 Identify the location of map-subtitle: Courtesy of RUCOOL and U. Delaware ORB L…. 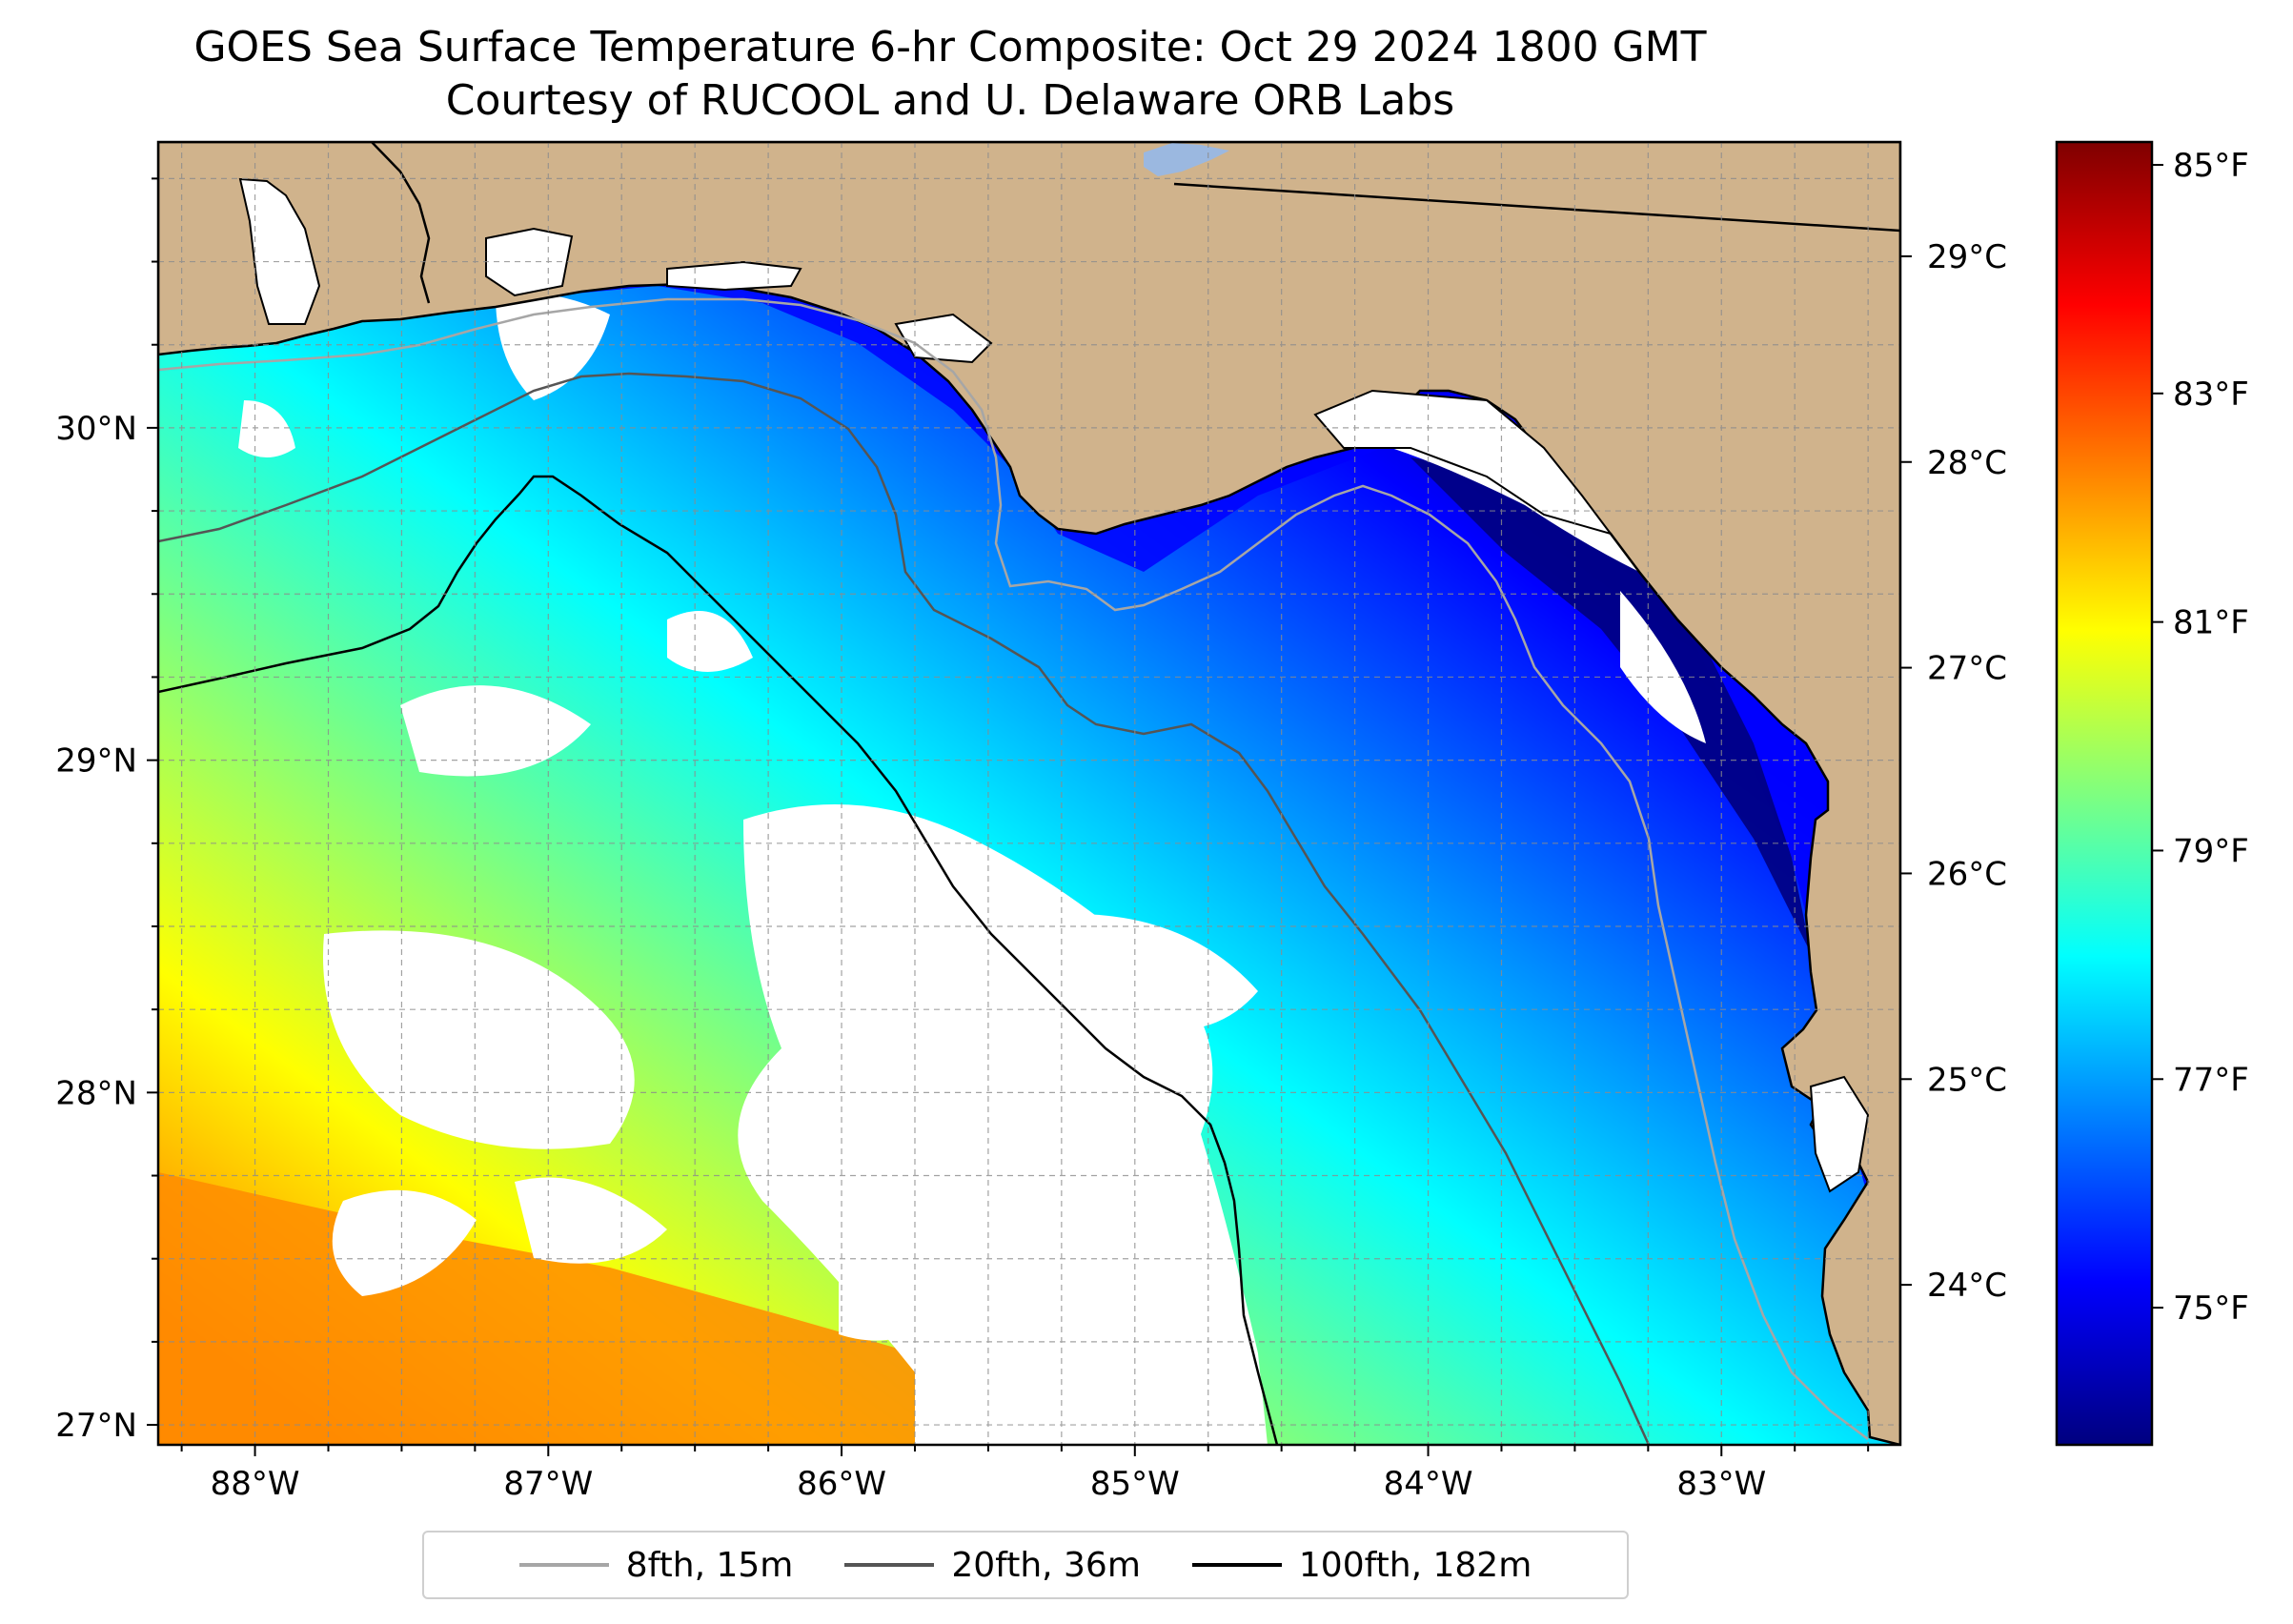
(950, 100).